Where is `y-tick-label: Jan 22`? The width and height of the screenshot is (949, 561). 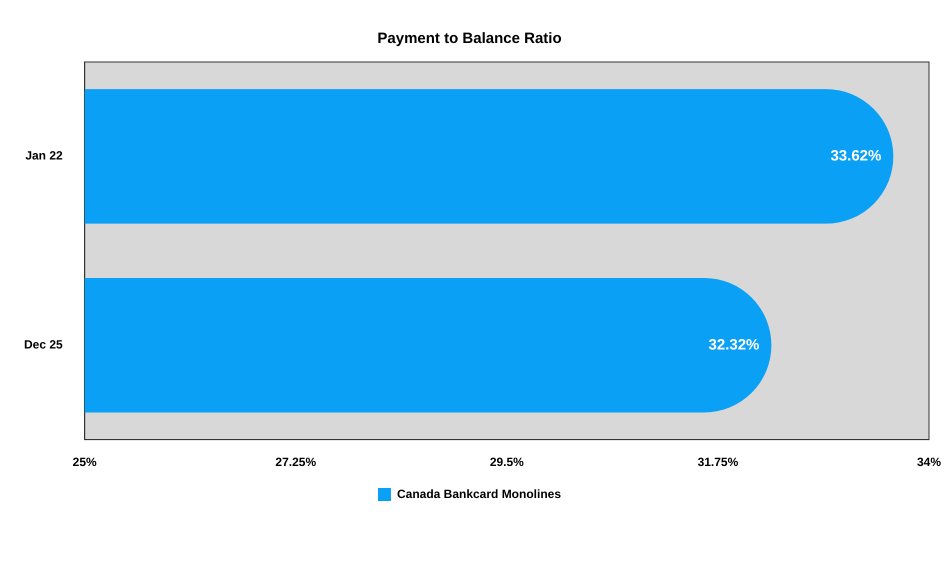 y-tick-label: Jan 22 is located at coordinates (44, 155).